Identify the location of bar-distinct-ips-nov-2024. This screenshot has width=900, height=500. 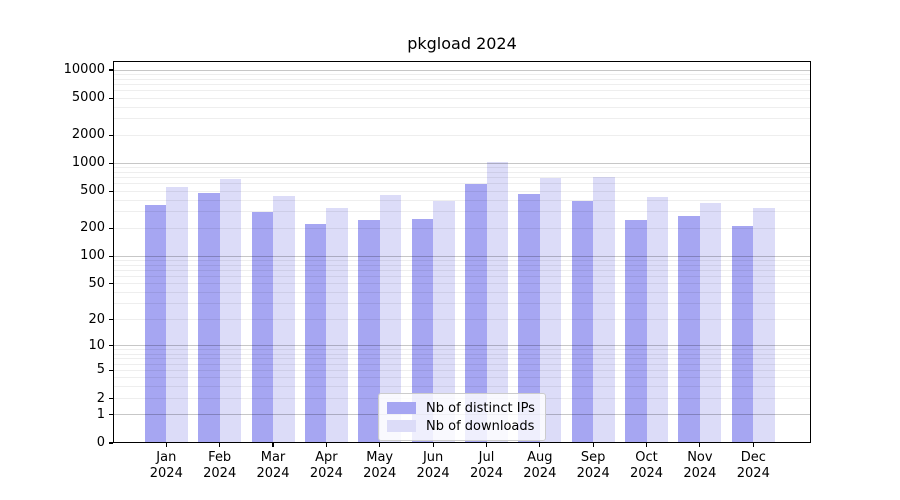
(689, 329).